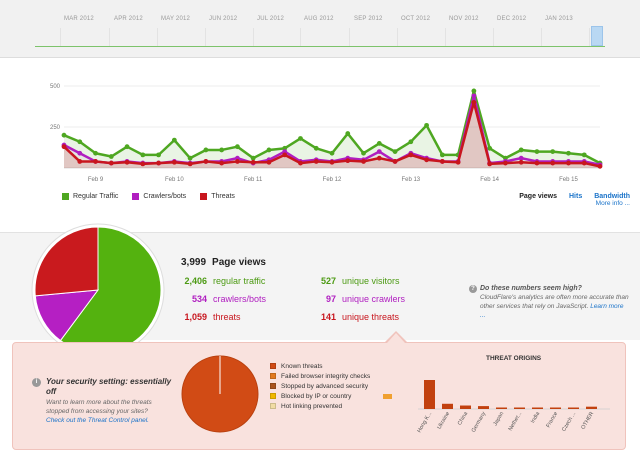  Describe the element at coordinates (55, 87) in the screenshot. I see `y-tick-label: 500` at that location.